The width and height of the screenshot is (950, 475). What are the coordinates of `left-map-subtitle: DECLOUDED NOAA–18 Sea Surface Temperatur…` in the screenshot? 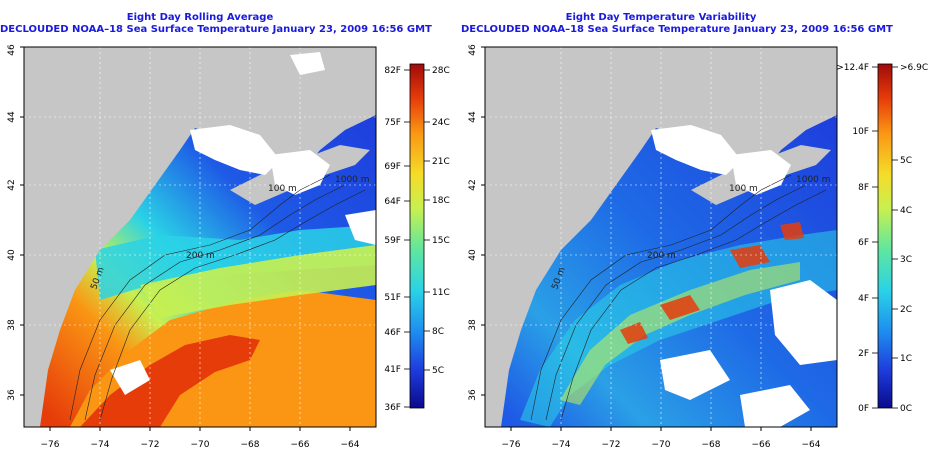 It's located at (216, 29).